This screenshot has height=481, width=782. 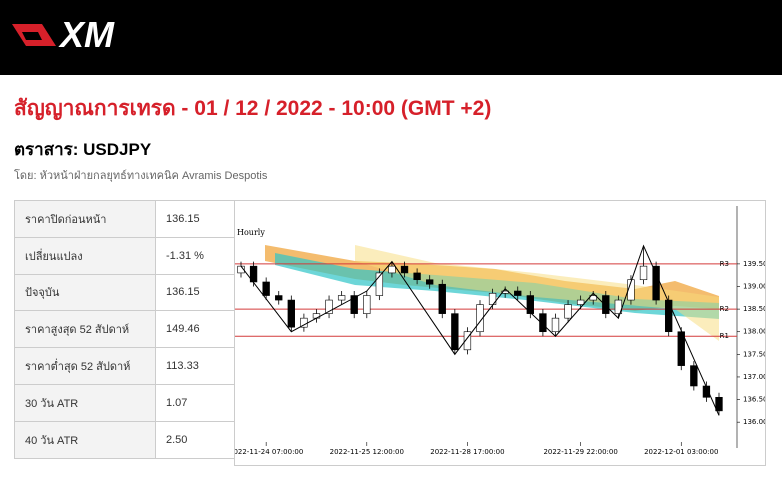 What do you see at coordinates (85, 219) in the screenshot?
I see `cell-label: ราคาปิดก่อนหน้า` at bounding box center [85, 219].